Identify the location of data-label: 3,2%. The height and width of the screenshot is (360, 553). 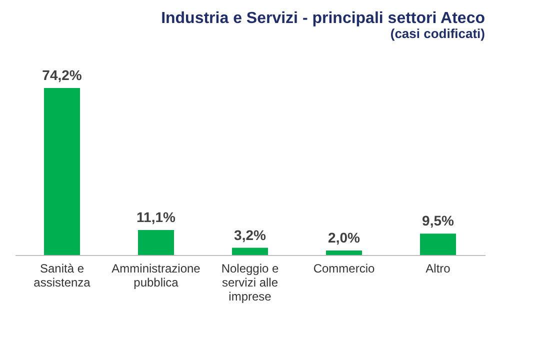
(250, 234).